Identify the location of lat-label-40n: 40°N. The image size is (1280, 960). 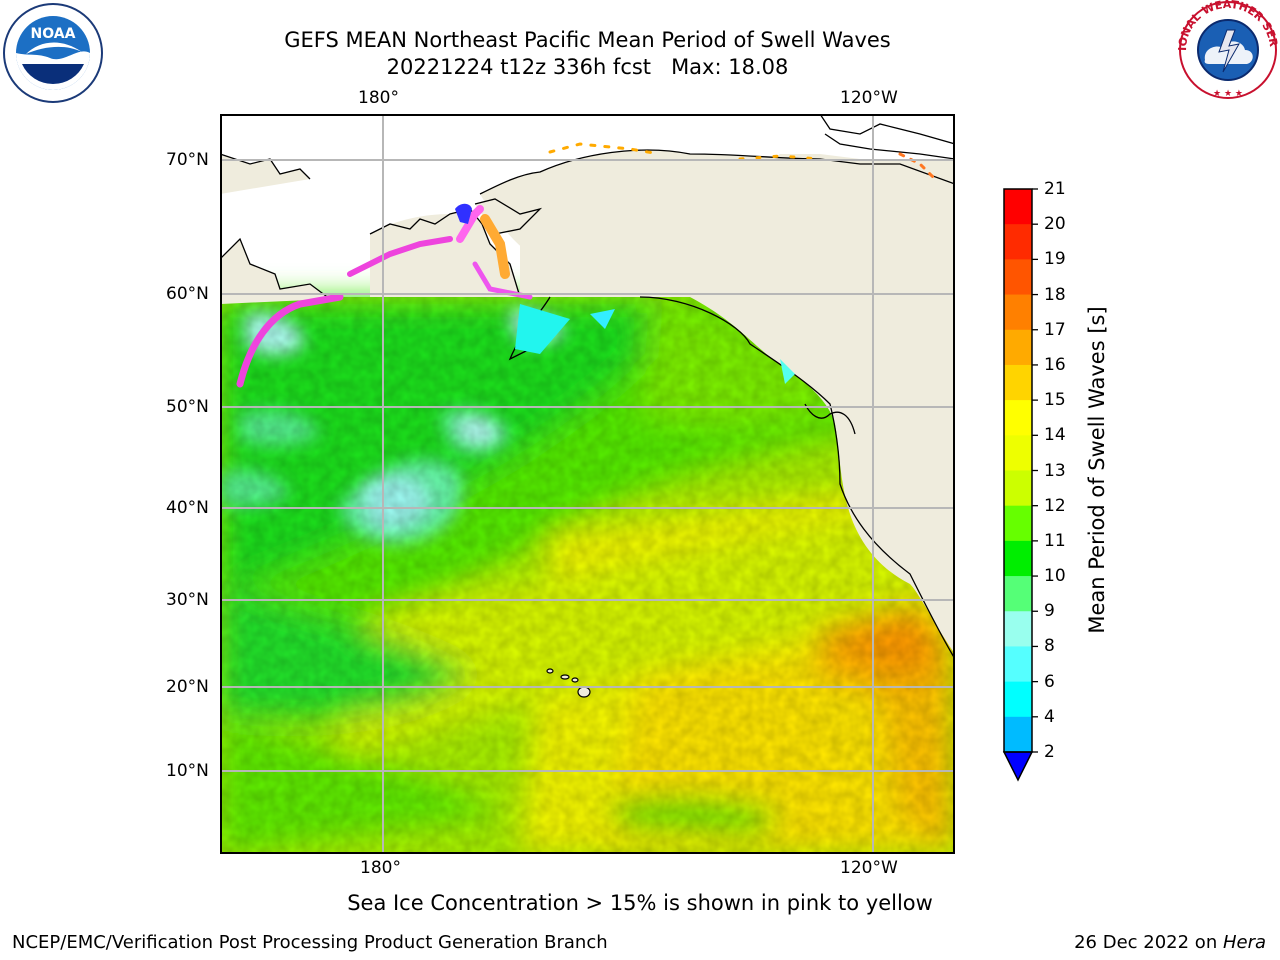
(187, 508).